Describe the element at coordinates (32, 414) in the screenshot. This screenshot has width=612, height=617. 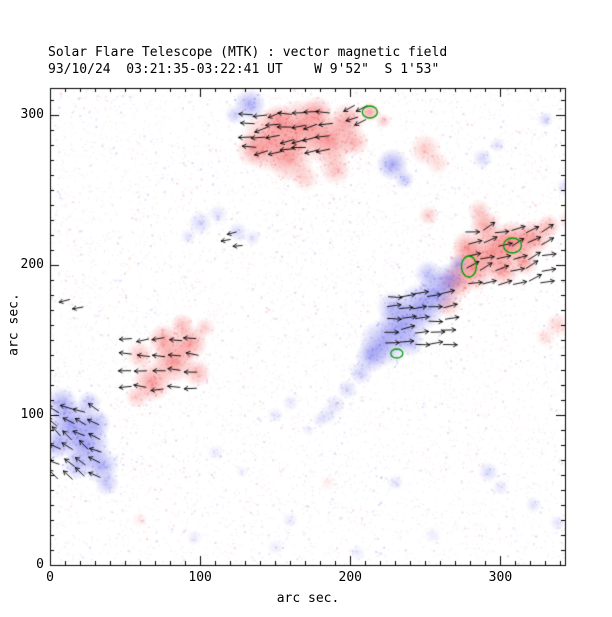
I see `y-tick-label: 100` at that location.